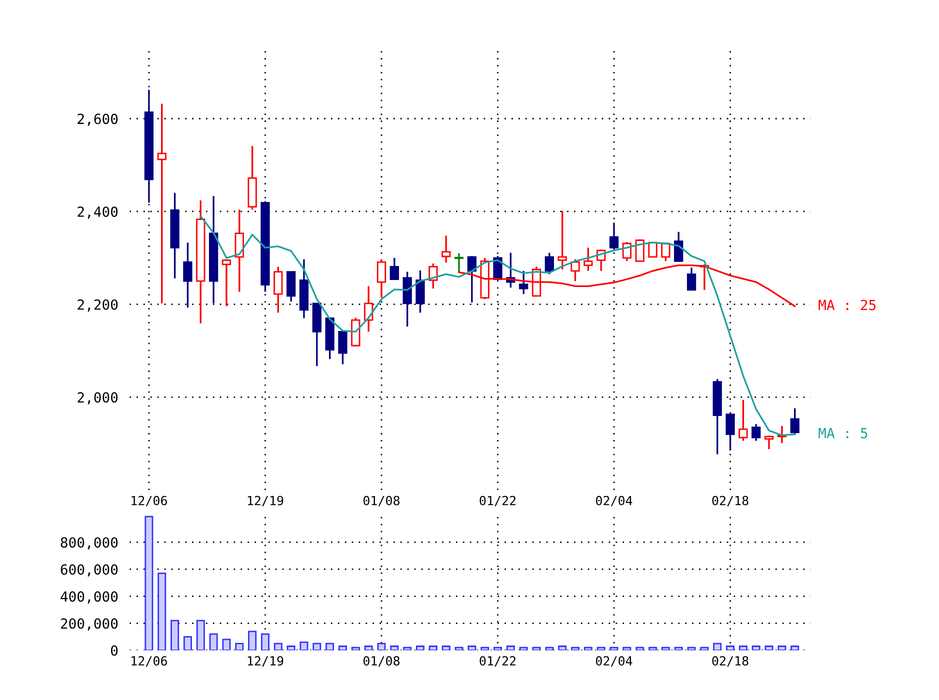  I want to click on y-tick-label: 2,000, so click(98, 398).